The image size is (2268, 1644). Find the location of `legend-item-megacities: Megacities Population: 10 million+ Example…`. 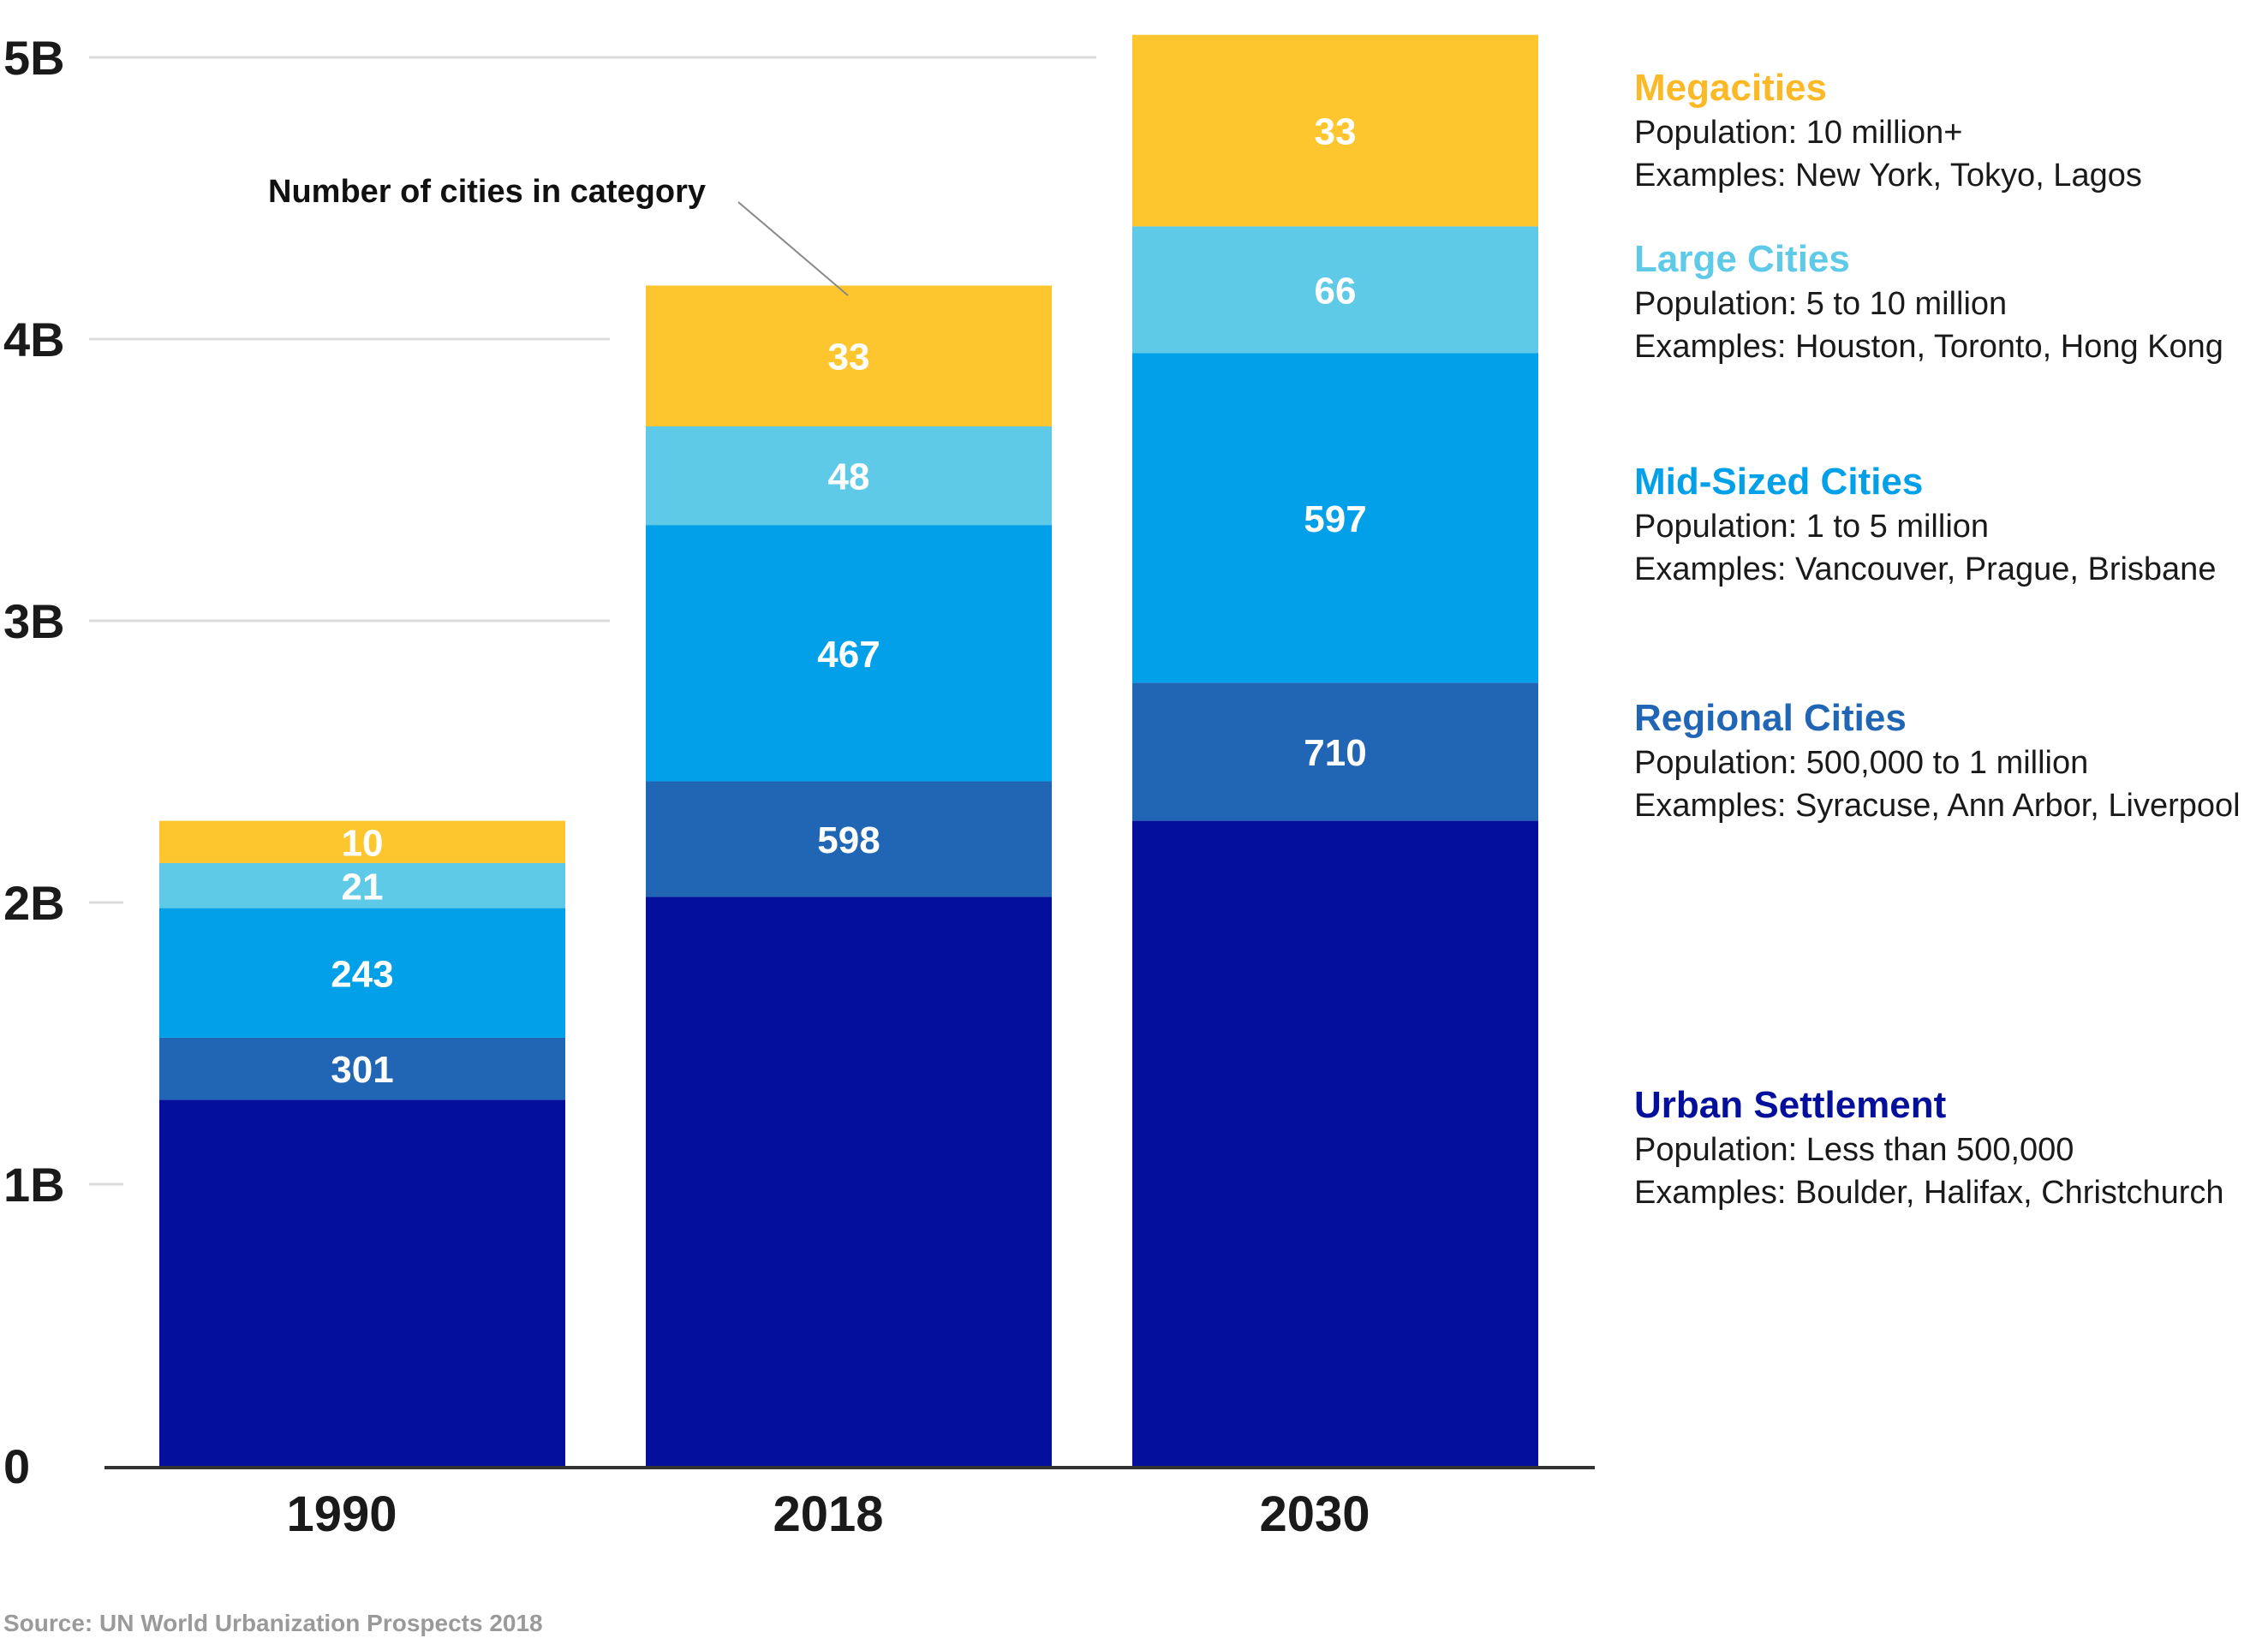

legend-item-megacities: Megacities Population: 10 million+ Example… is located at coordinates (1888, 131).